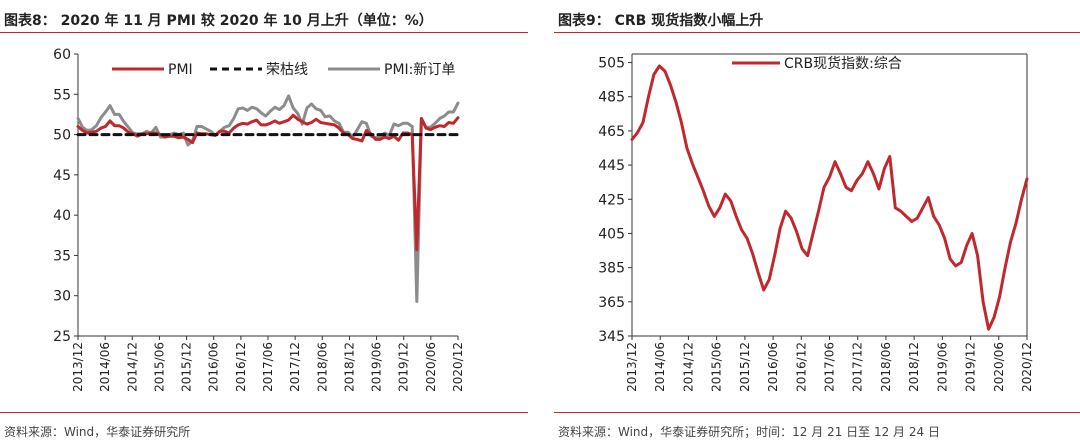  I want to click on source-note: 资料来源：Wind，华泰证券研究所, so click(97, 432).